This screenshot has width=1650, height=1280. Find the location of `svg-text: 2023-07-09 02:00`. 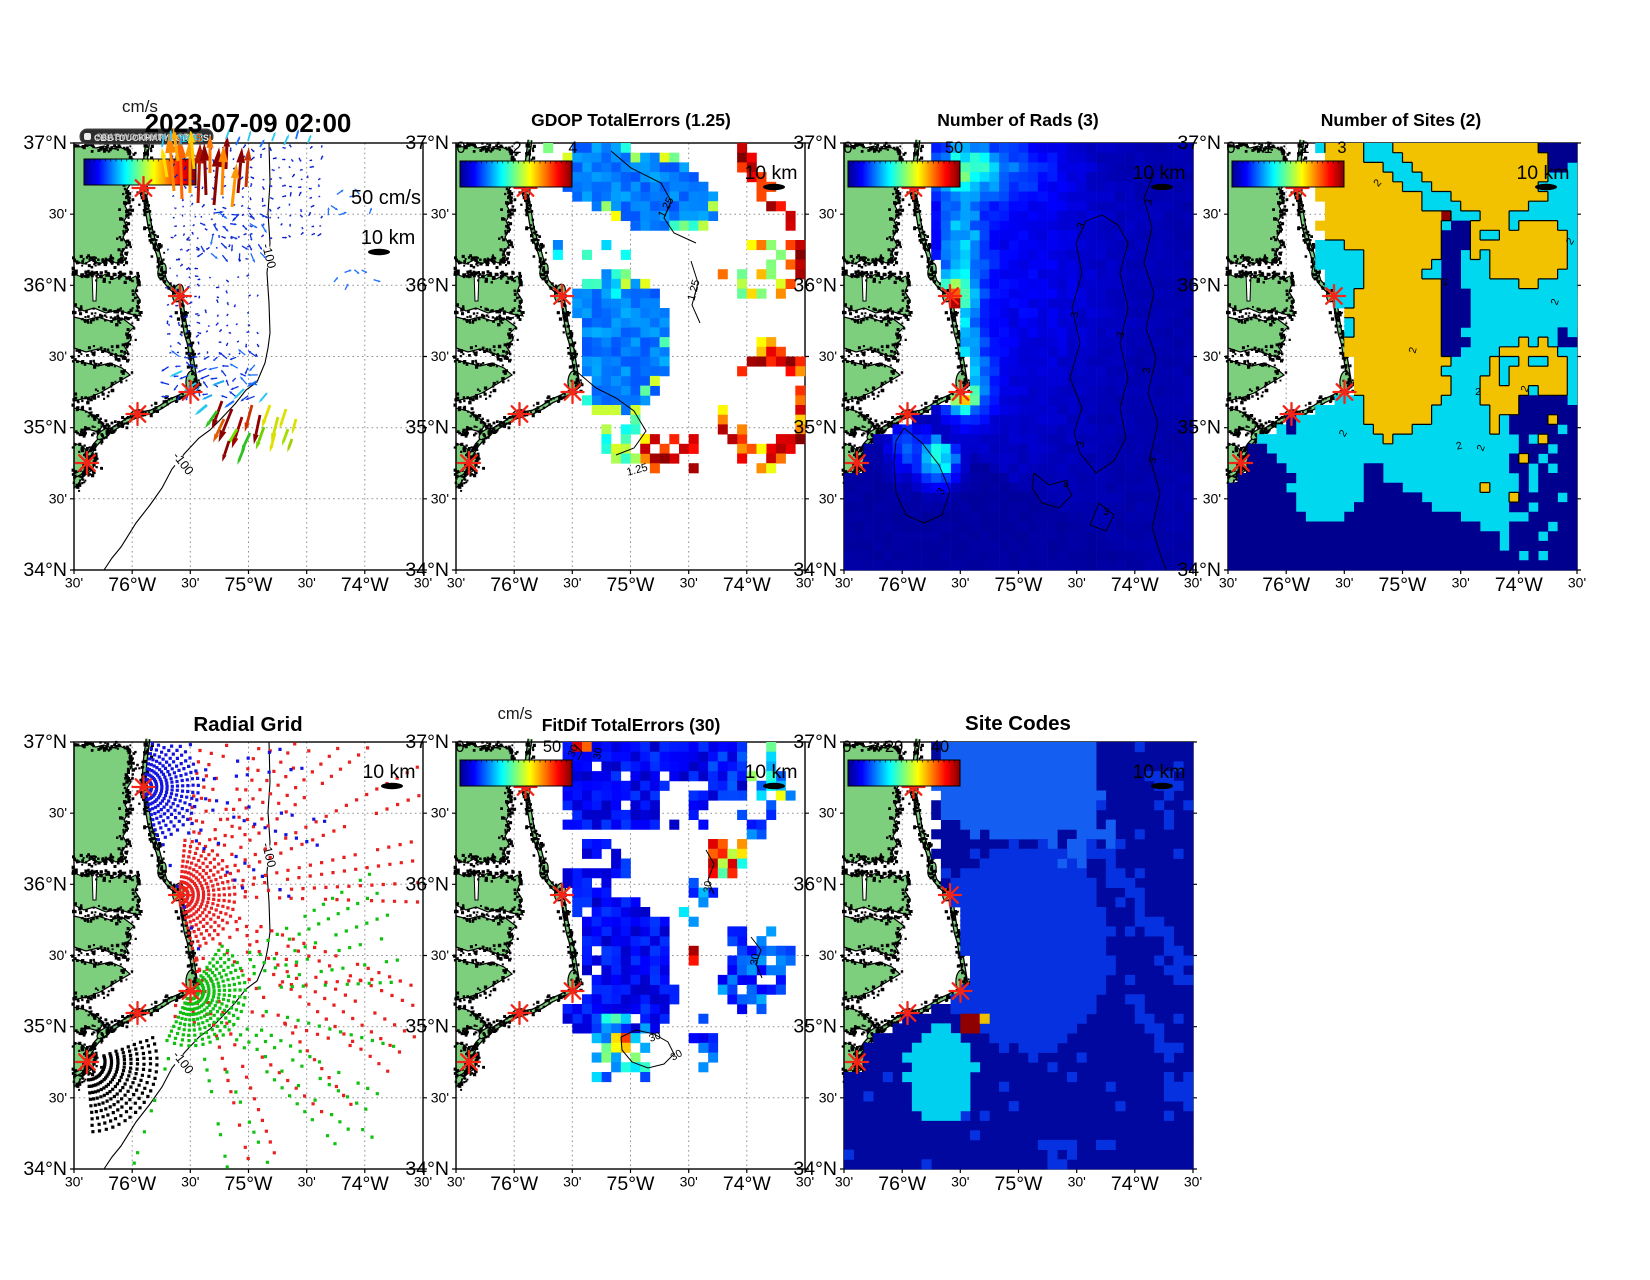

svg-text: 2023-07-09 02:00 is located at coordinates (248, 123).